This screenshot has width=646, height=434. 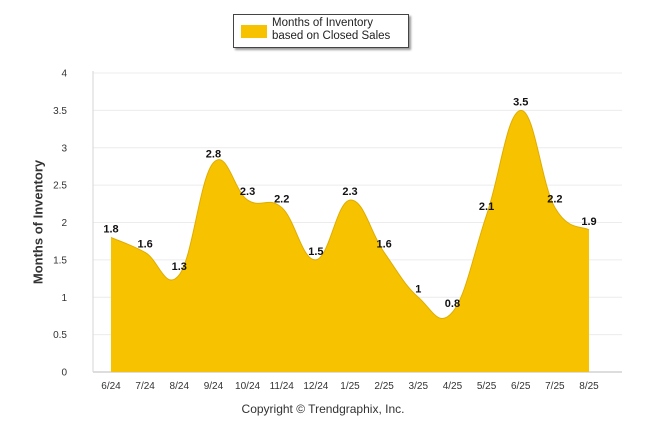 What do you see at coordinates (64, 148) in the screenshot?
I see `y-tick-label: 3` at bounding box center [64, 148].